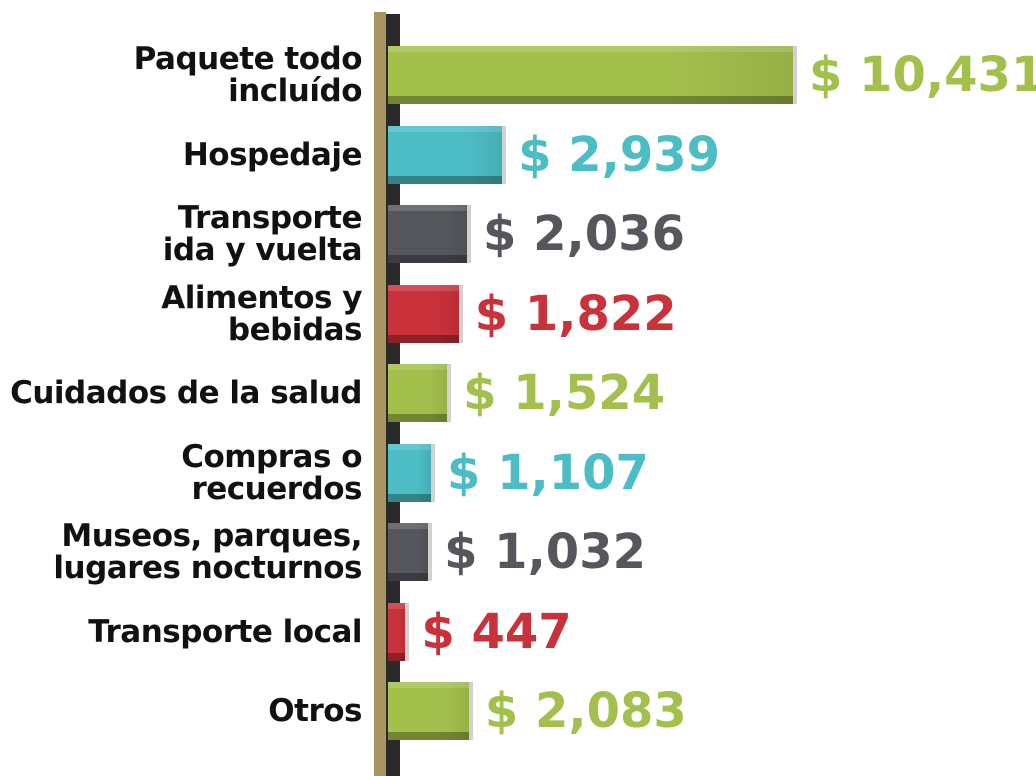 This screenshot has width=1036, height=776. Describe the element at coordinates (261, 313) in the screenshot. I see `category-label: Alimentos y bebidas` at that location.